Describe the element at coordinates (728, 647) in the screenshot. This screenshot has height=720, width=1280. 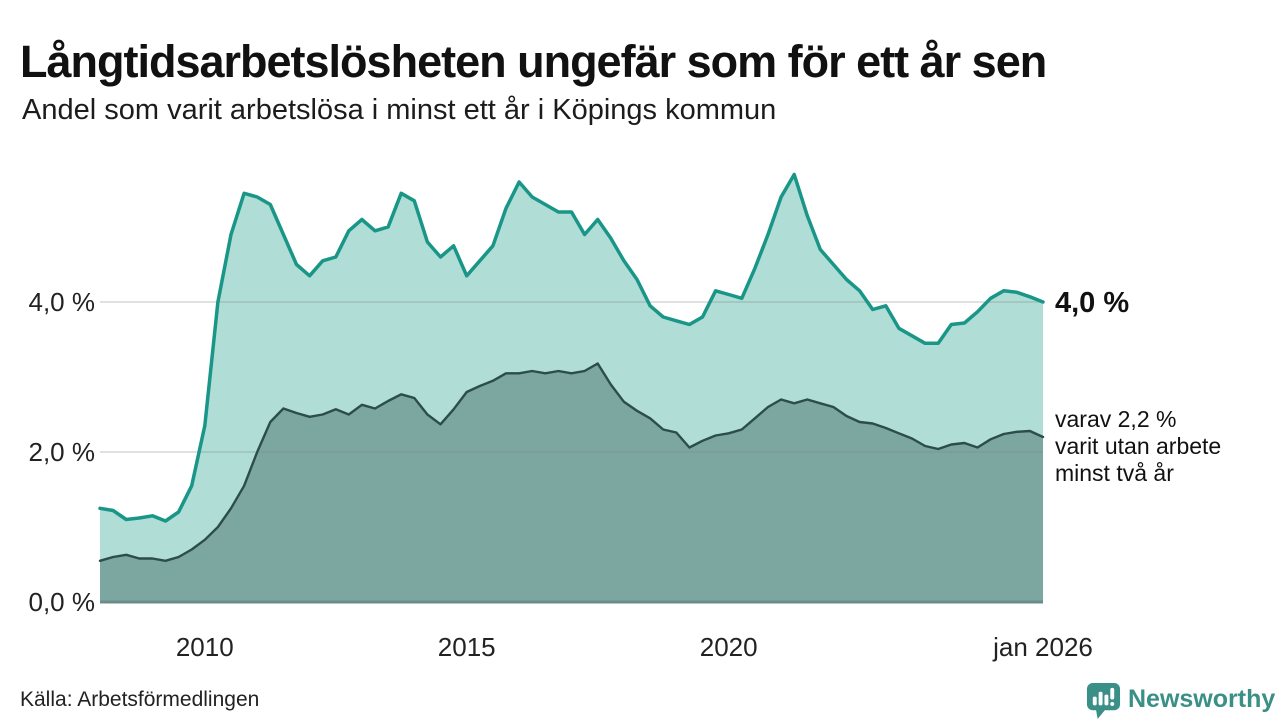
I see `x-tick-label: 2020` at that location.